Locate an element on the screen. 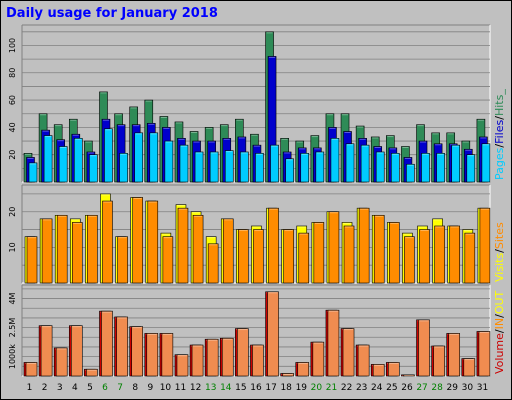 This screenshot has width=512, height=400. x-tick-label: 28 is located at coordinates (437, 388).